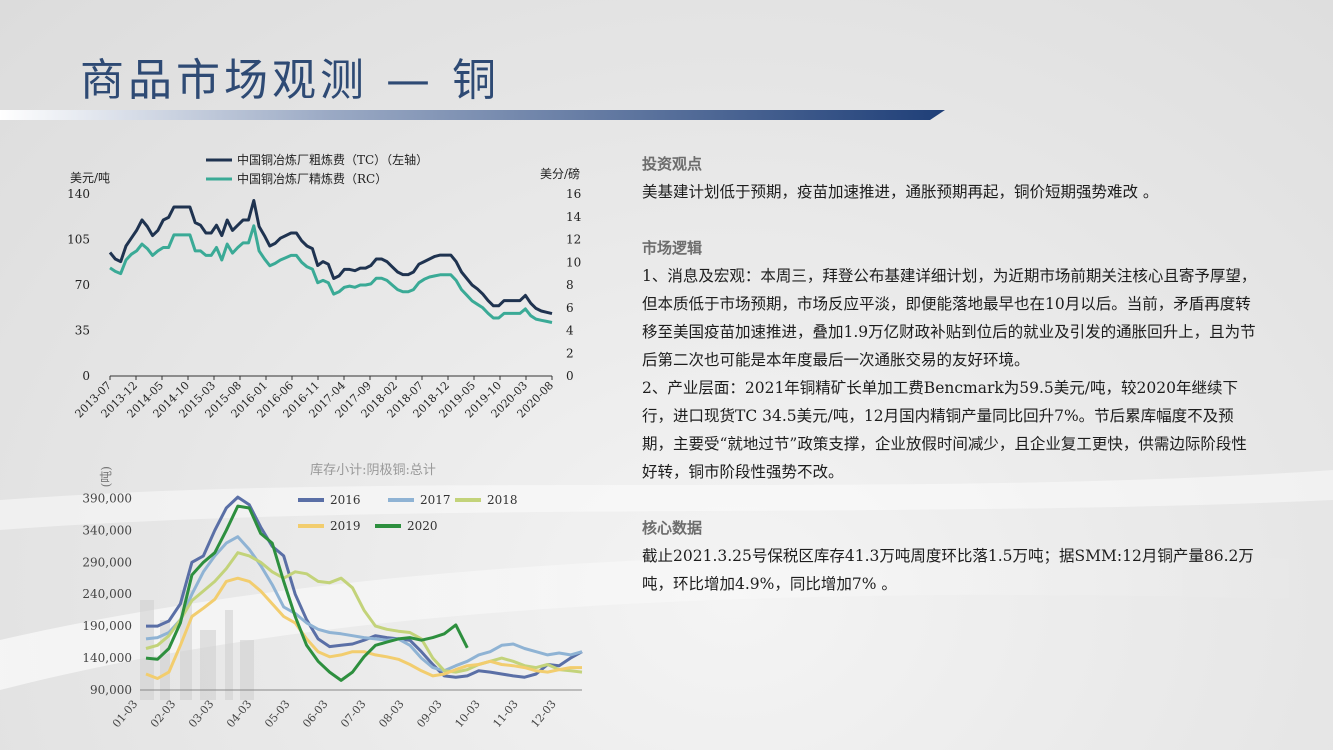 The width and height of the screenshot is (1333, 750). I want to click on series-line-2017, so click(364, 604).